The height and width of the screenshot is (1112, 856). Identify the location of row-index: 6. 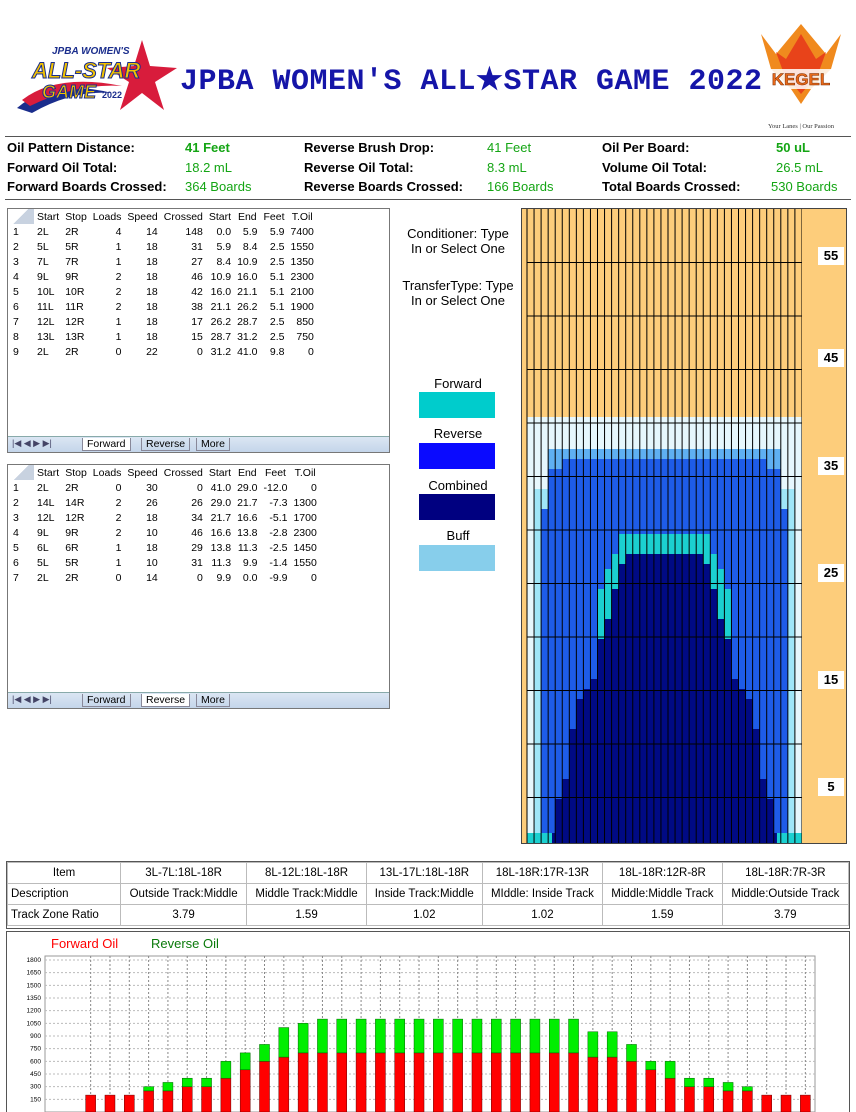
(16, 306).